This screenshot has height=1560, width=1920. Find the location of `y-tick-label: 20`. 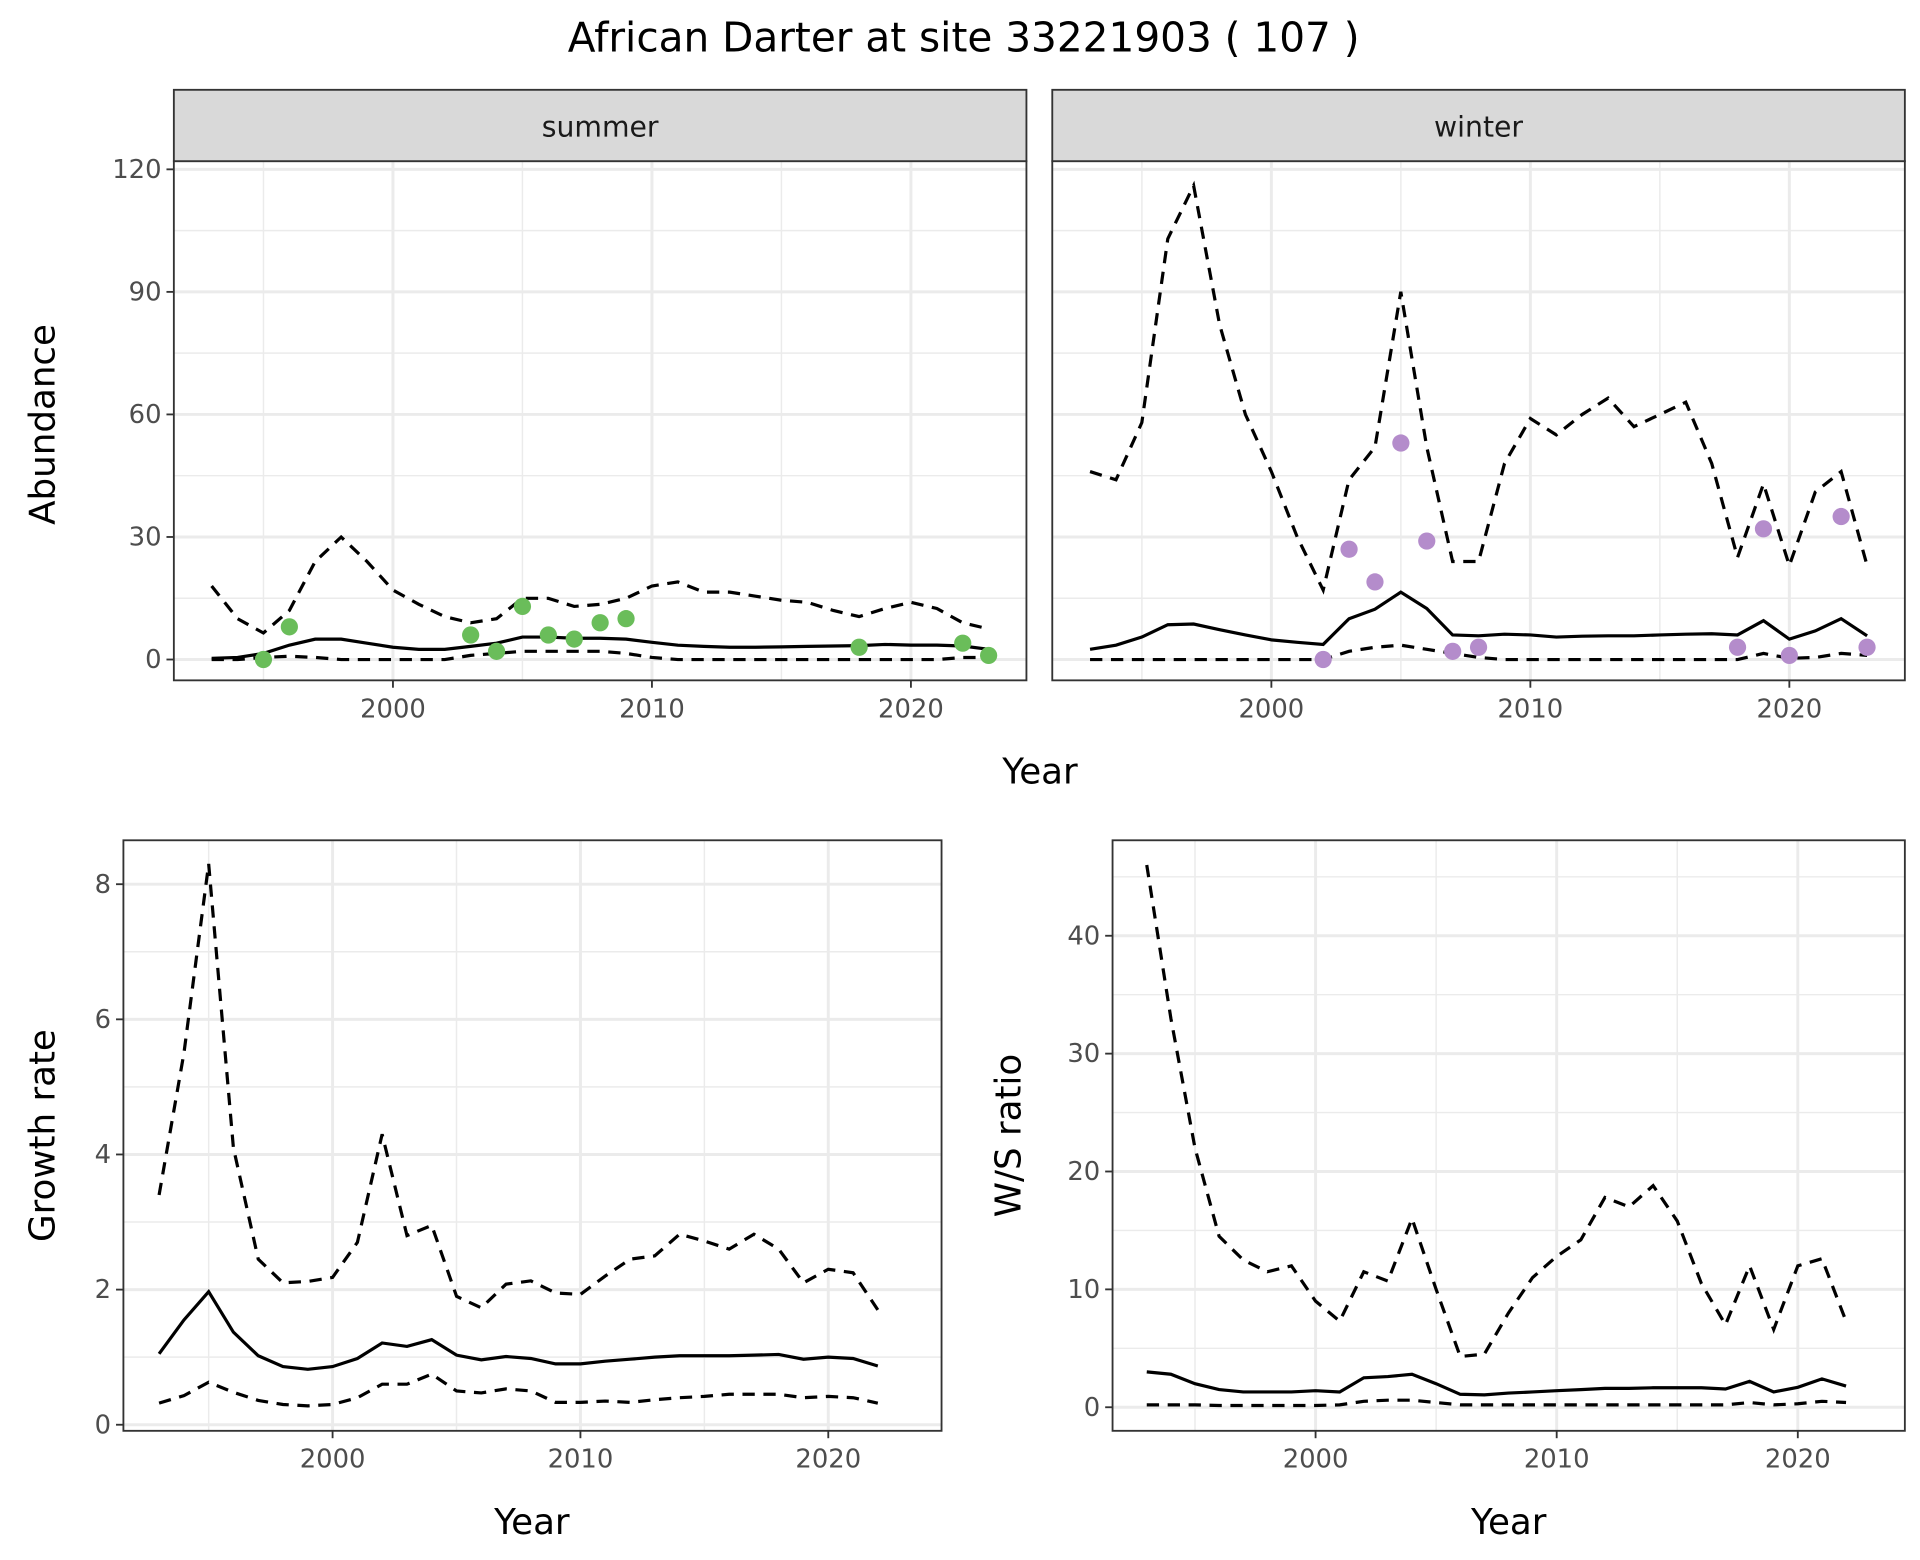

y-tick-label: 20 is located at coordinates (1083, 1172).